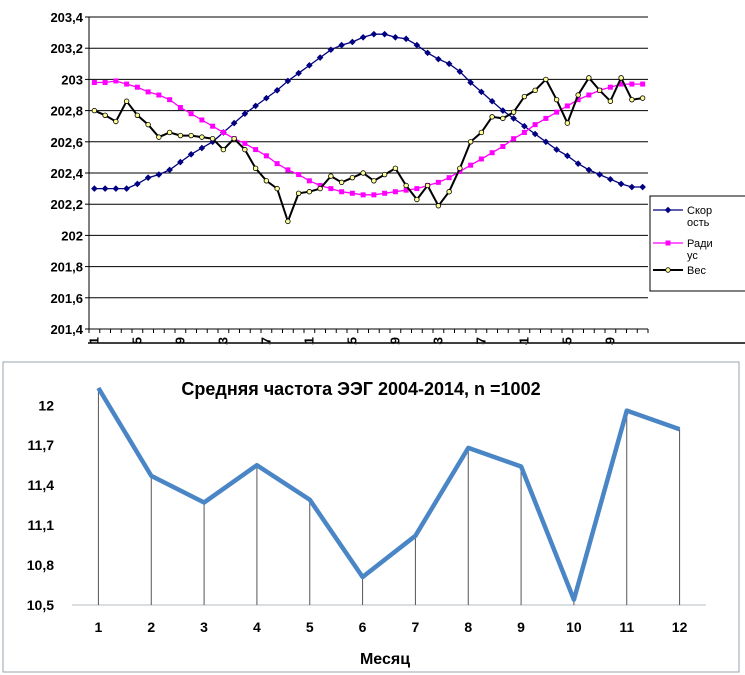 This screenshot has width=745, height=675. Describe the element at coordinates (363, 627) in the screenshot. I see `x-tick-label: 6` at that location.